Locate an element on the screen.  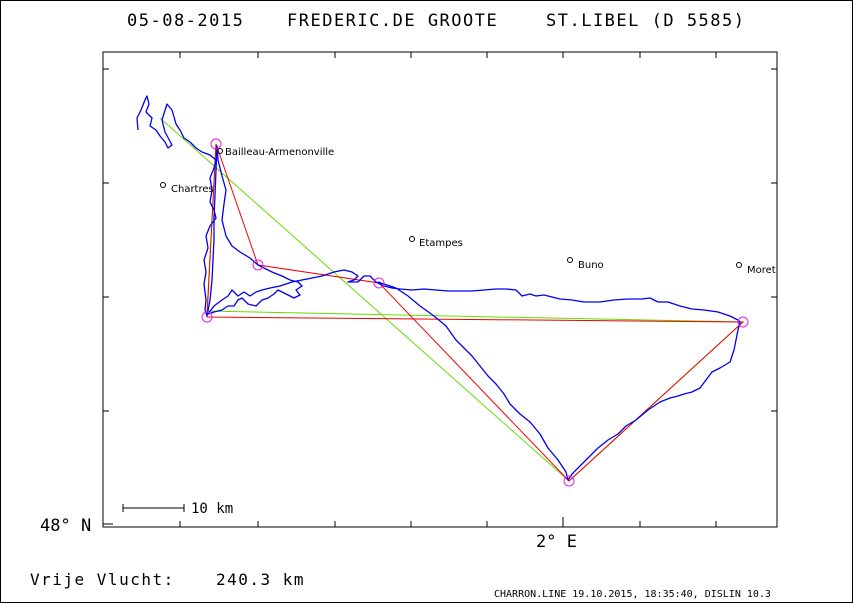
club-name: ST.LIBEL (D 5585) is located at coordinates (646, 21).